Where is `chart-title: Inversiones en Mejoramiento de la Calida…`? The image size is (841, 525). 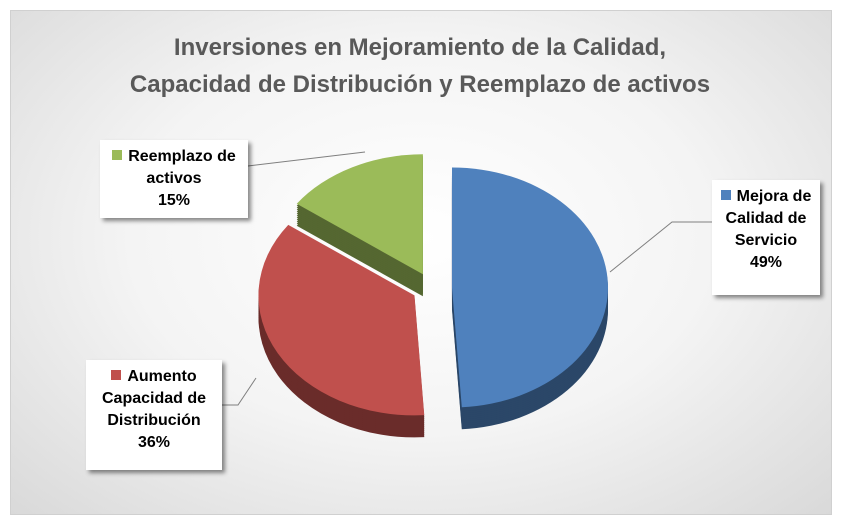
chart-title: Inversiones en Mejoramiento de la Calida… is located at coordinates (420, 47).